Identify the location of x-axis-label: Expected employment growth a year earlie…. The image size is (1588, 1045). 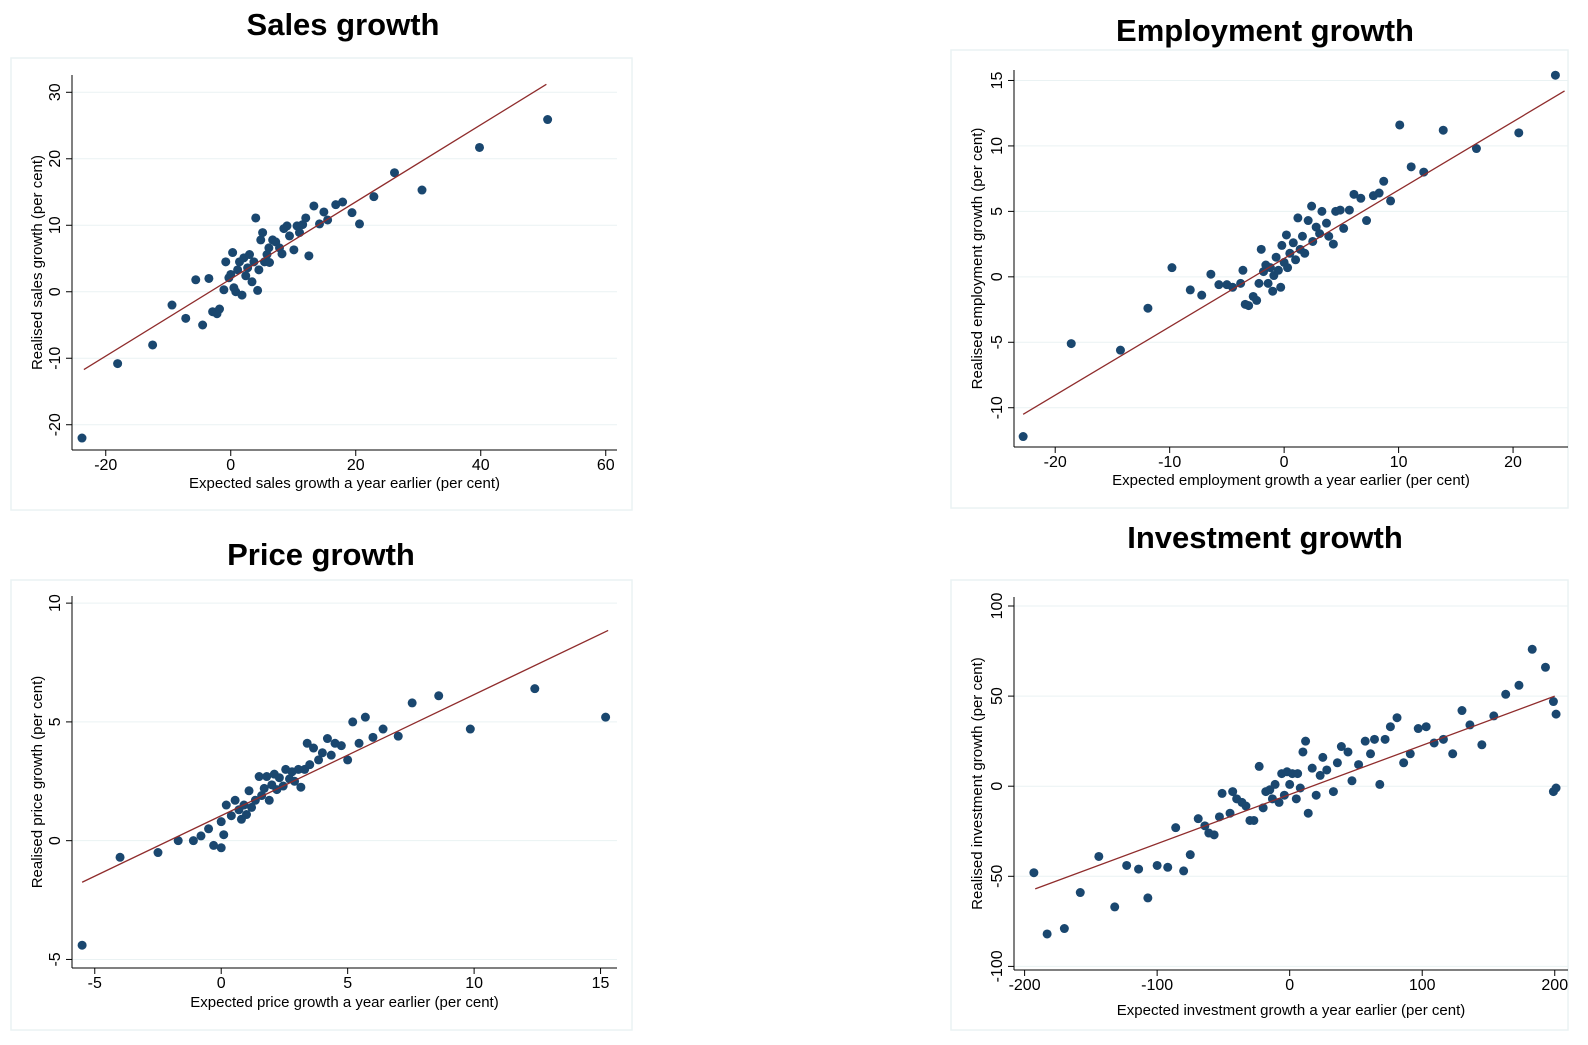
(1291, 480).